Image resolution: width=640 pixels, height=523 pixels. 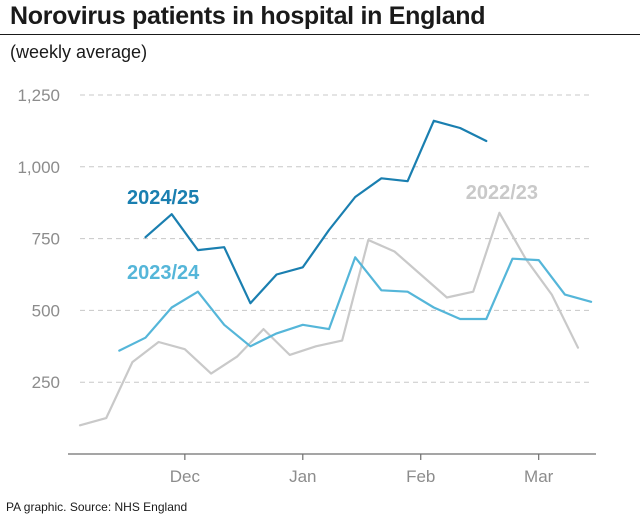 I want to click on source-note: PA graphic. Source: NHS England, so click(x=97, y=507).